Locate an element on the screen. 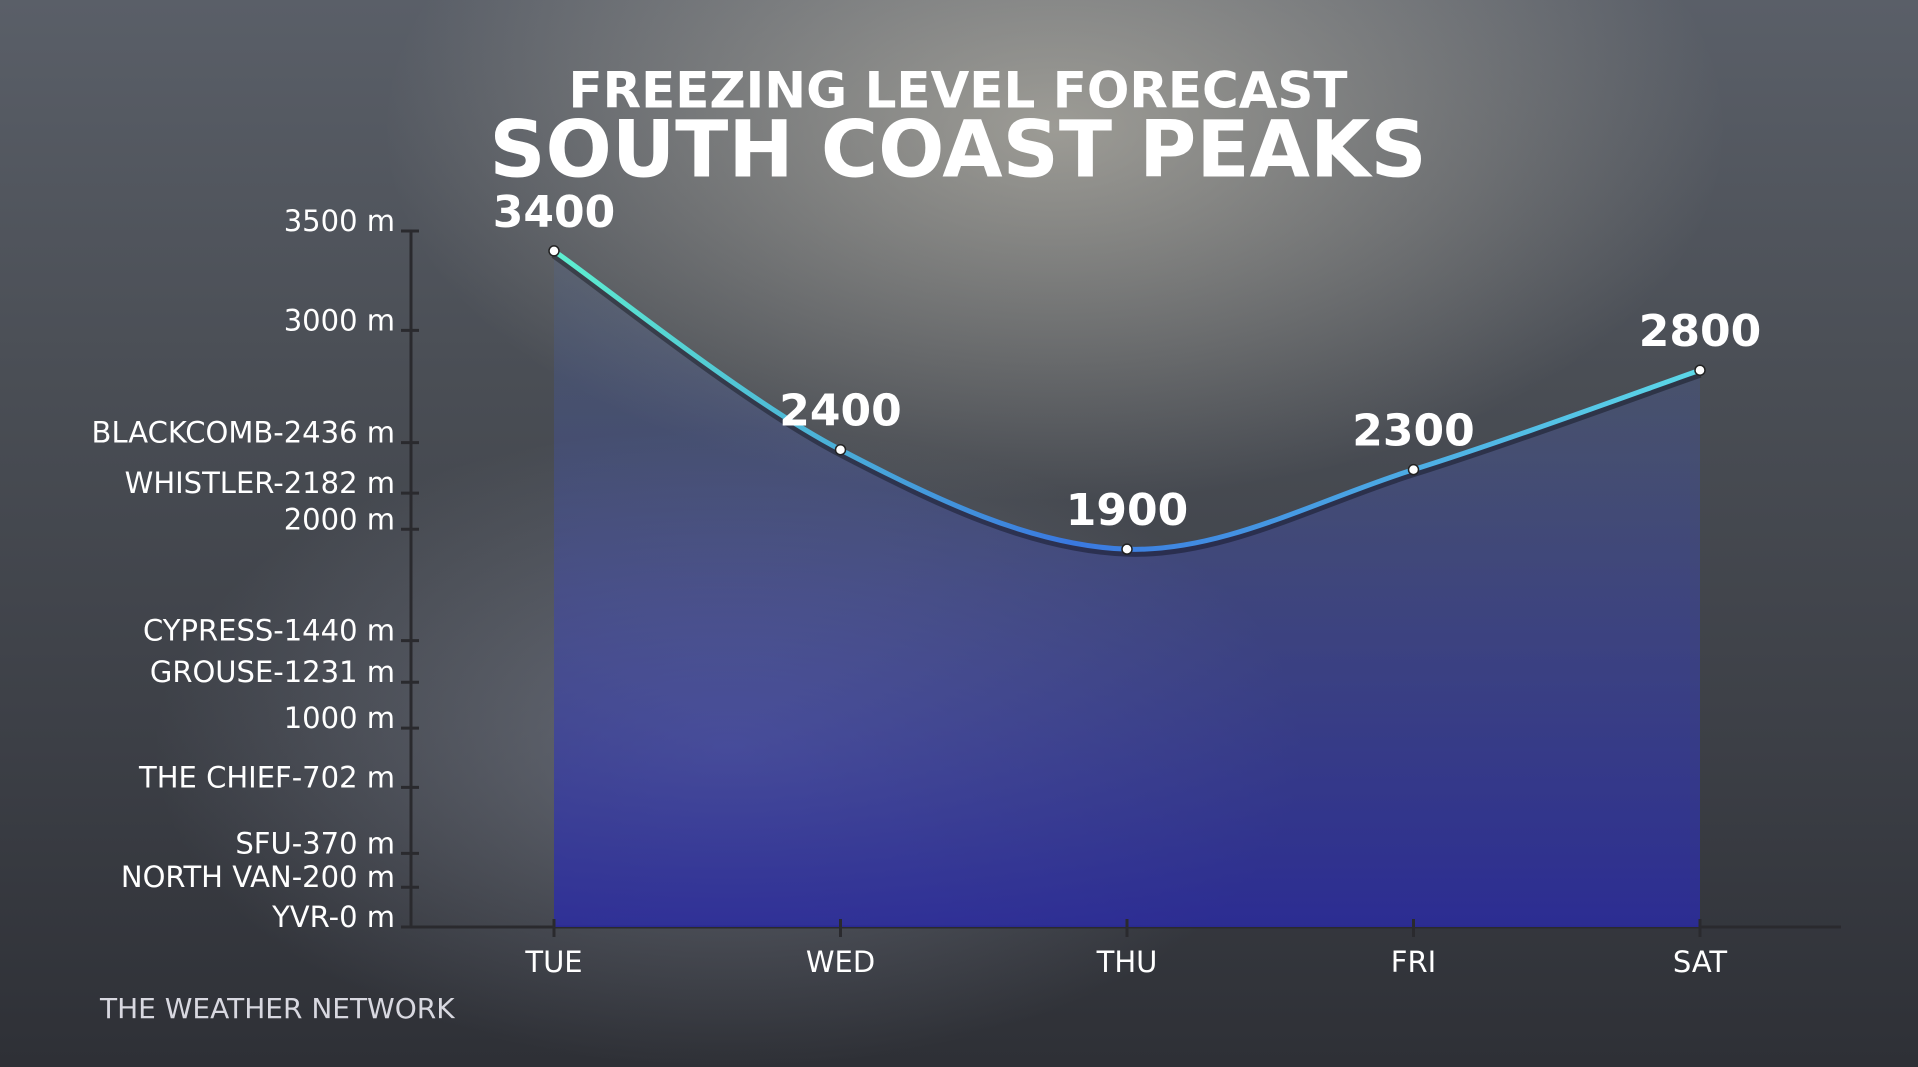 The height and width of the screenshot is (1067, 1918). chart-title: FREEZING LEVEL FORECAST is located at coordinates (957, 91).